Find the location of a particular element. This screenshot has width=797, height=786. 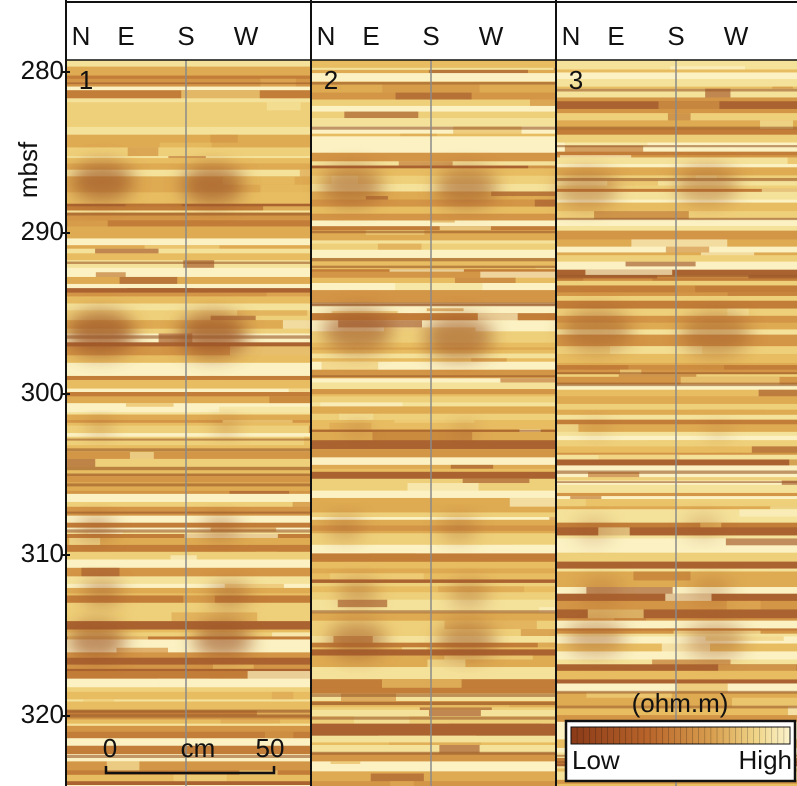

direction-label: S is located at coordinates (185, 36).